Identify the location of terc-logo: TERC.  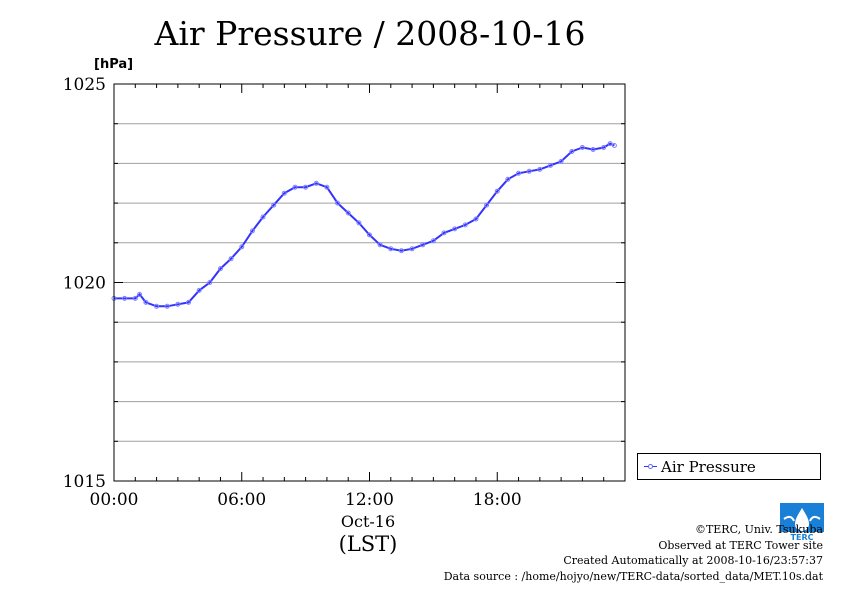
(802, 522).